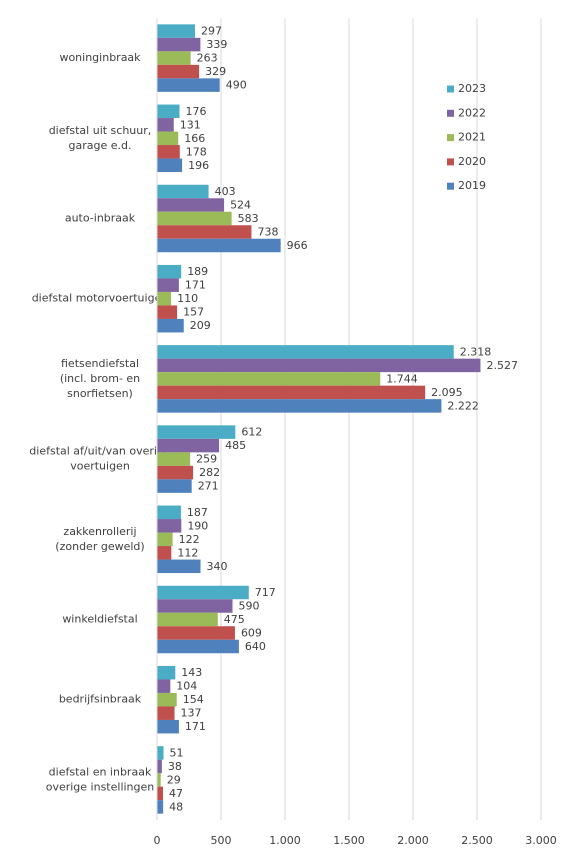  Describe the element at coordinates (193, 699) in the screenshot. I see `value-label: 154` at that location.